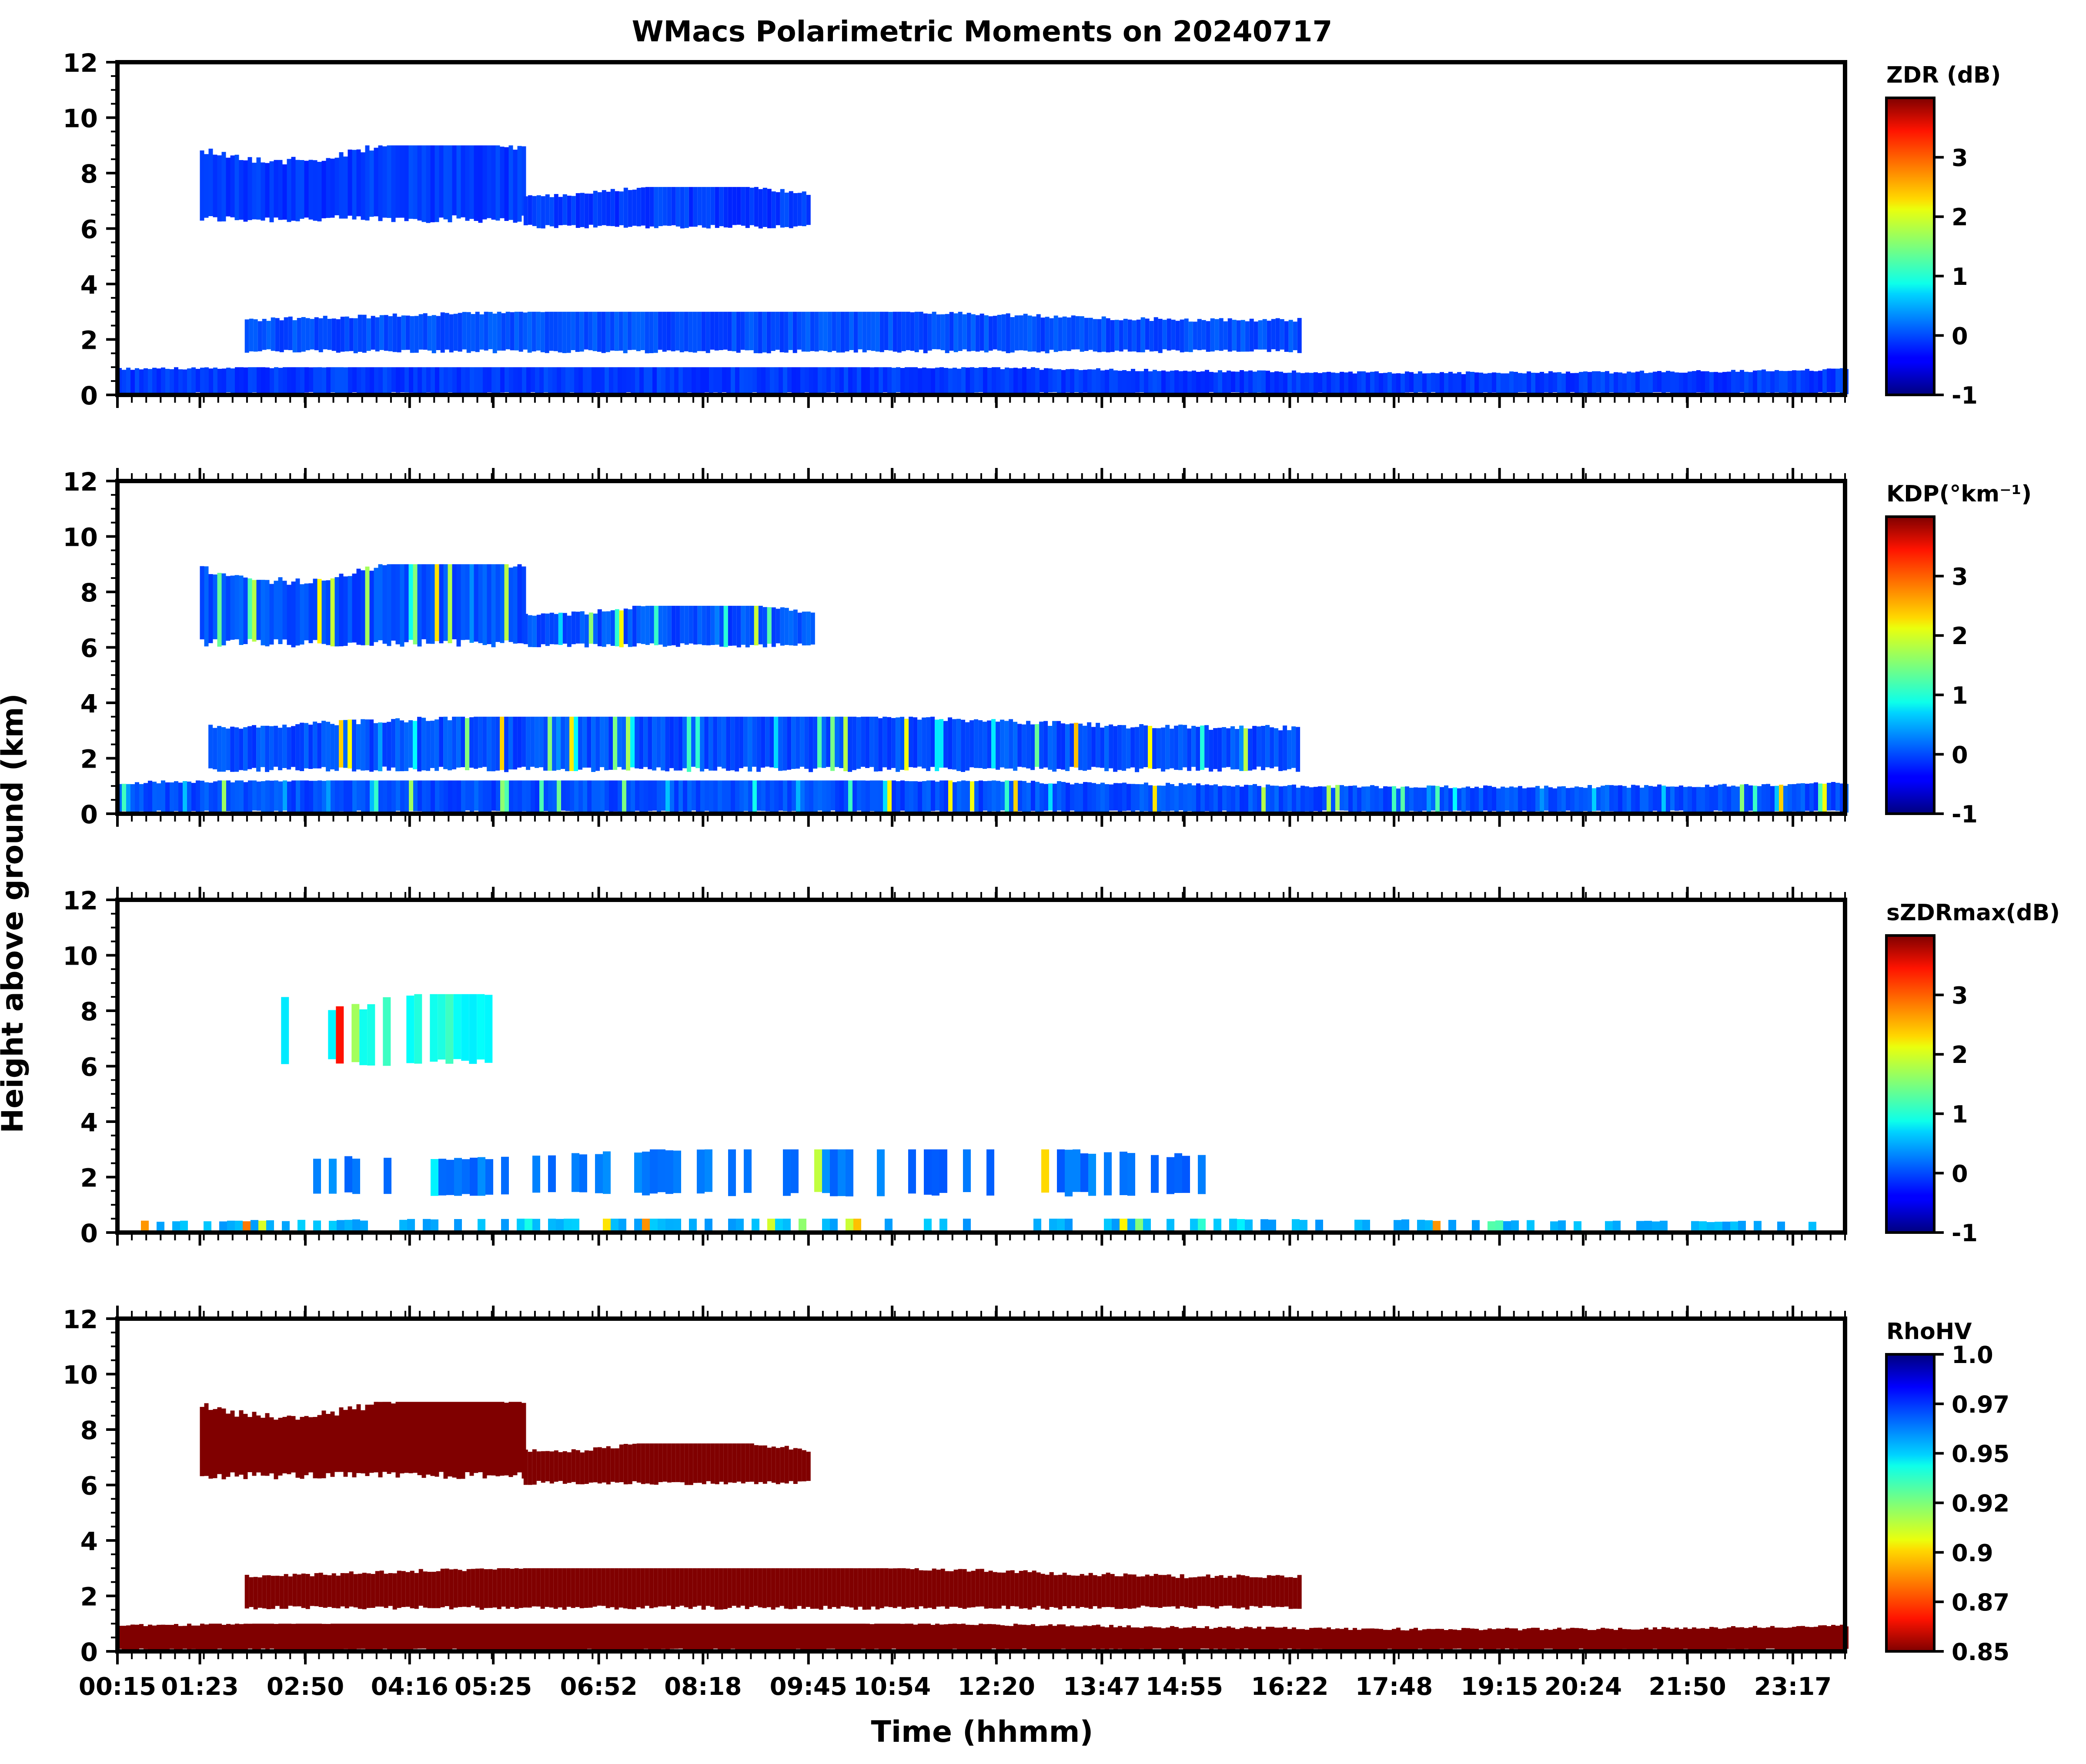 This screenshot has width=2086, height=1764. Describe the element at coordinates (1980, 1652) in the screenshot. I see `colorbar-tick-label: 0.85` at that location.